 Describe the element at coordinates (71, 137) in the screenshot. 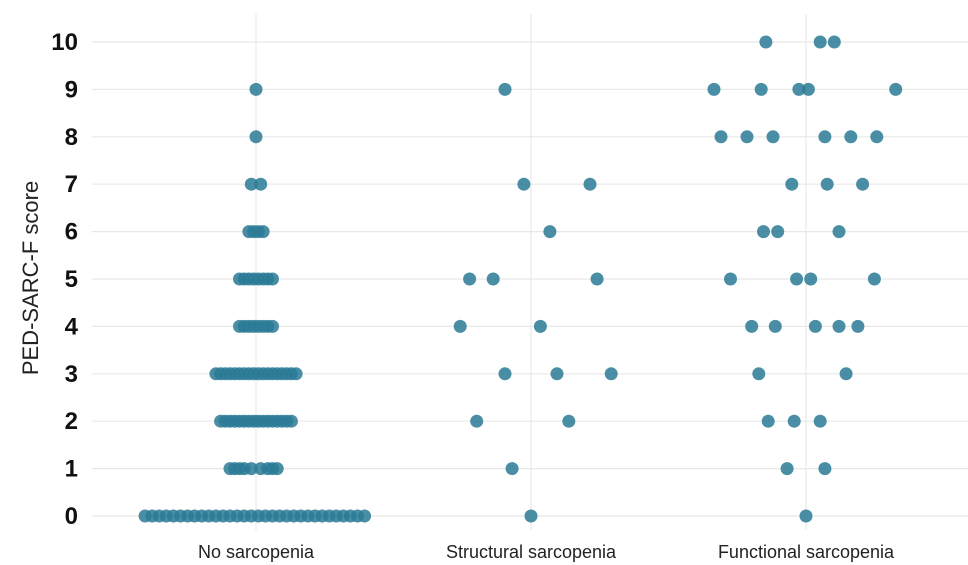

I see `y-tick-label: 8` at that location.